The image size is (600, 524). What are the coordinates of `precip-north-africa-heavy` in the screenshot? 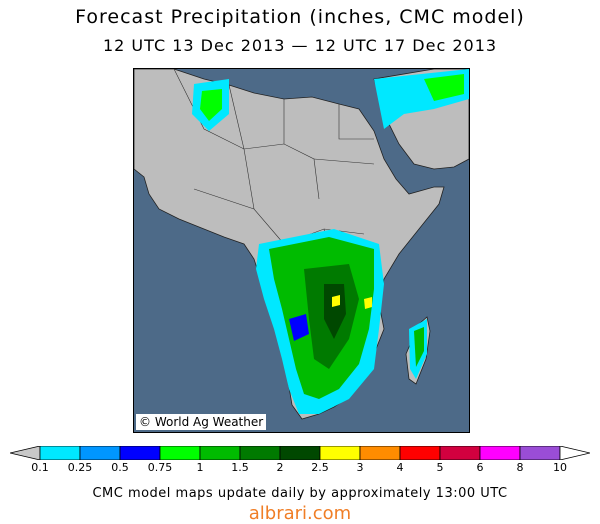 It's located at (211, 105).